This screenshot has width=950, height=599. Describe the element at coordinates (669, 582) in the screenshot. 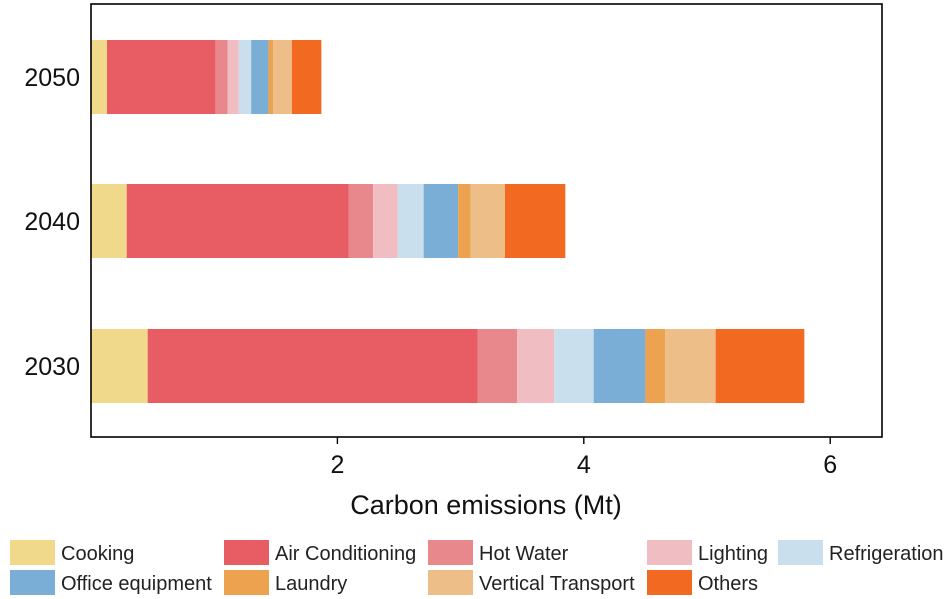

I see `legend-swatch-others` at that location.